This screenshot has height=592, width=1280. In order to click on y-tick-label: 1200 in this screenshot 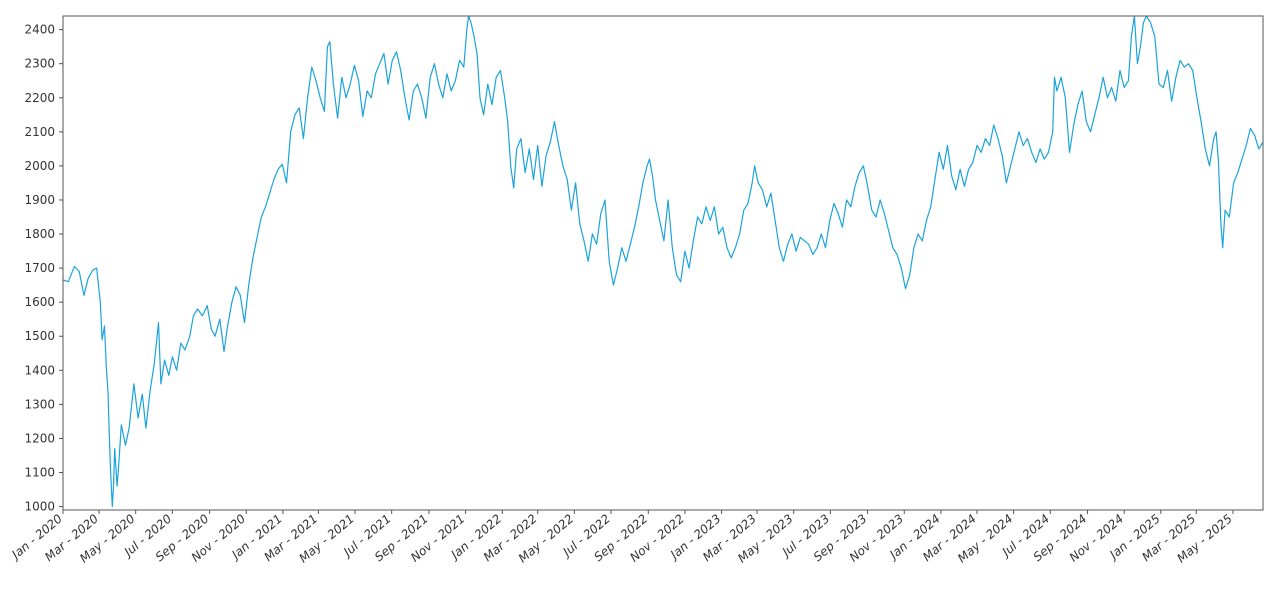, I will do `click(39, 438)`.